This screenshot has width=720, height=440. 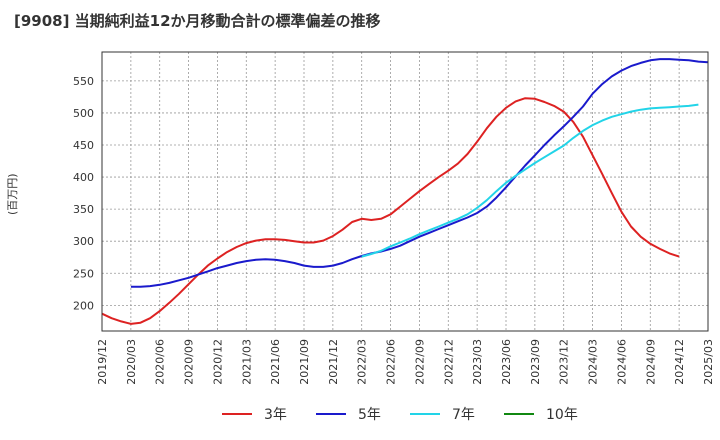 What do you see at coordinates (506, 362) in the screenshot?
I see `x-tick-label: 2023/06` at bounding box center [506, 362].